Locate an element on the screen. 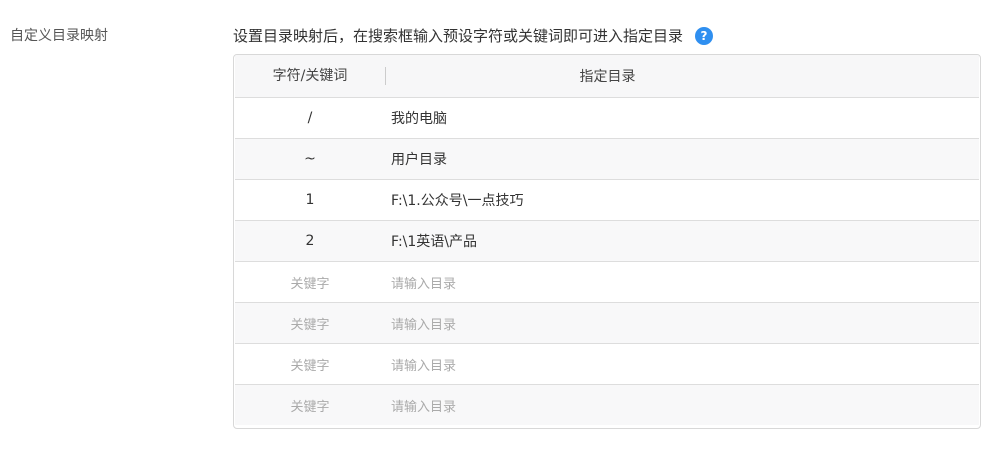 This screenshot has width=997, height=452. table-row: / 我的电脑 is located at coordinates (607, 118).